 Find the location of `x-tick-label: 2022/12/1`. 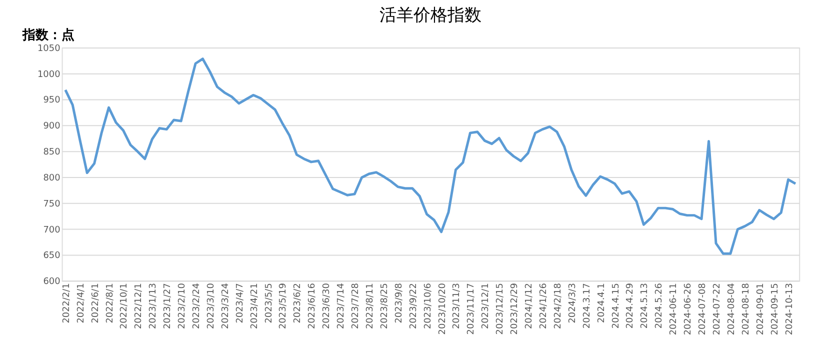

x-tick-label: 2022/12/1 is located at coordinates (139, 306).